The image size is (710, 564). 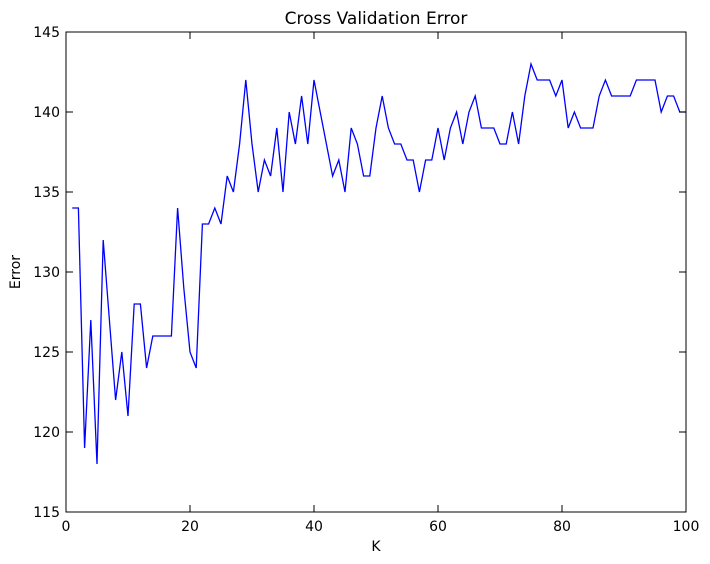 What do you see at coordinates (376, 547) in the screenshot?
I see `x-axis-label: K` at bounding box center [376, 547].